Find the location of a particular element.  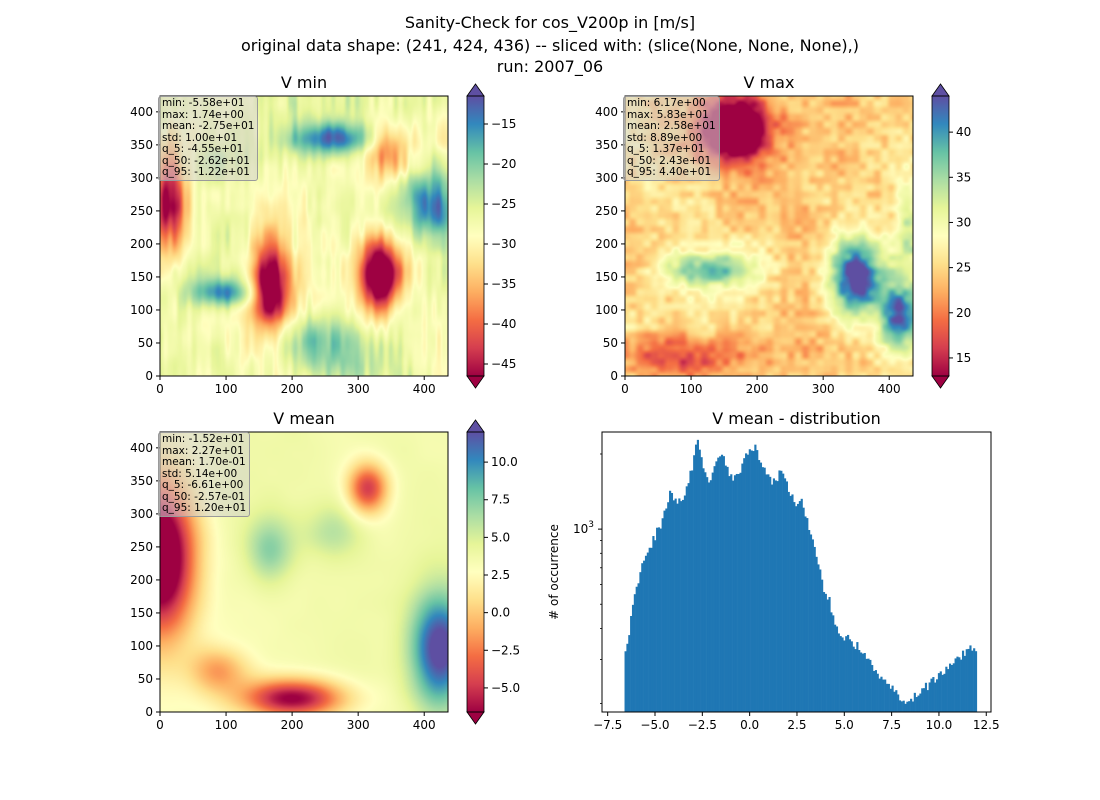

colorbar-tick-label-vmax-0: 15 is located at coordinates (963, 358).